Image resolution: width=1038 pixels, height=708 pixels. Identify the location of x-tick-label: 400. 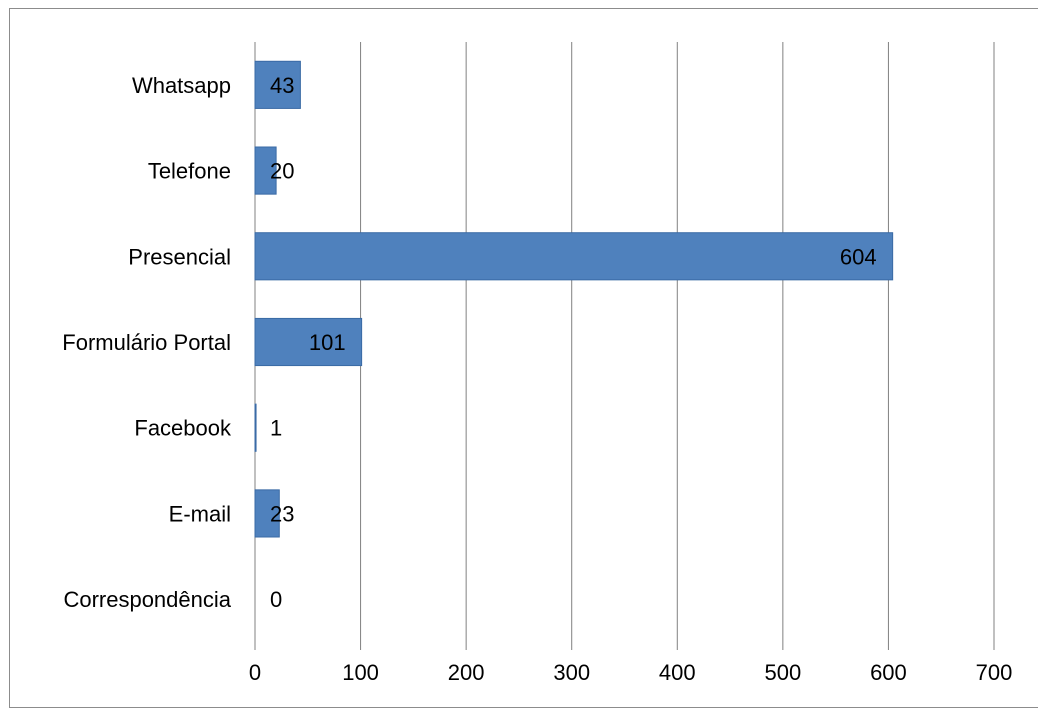
(677, 672).